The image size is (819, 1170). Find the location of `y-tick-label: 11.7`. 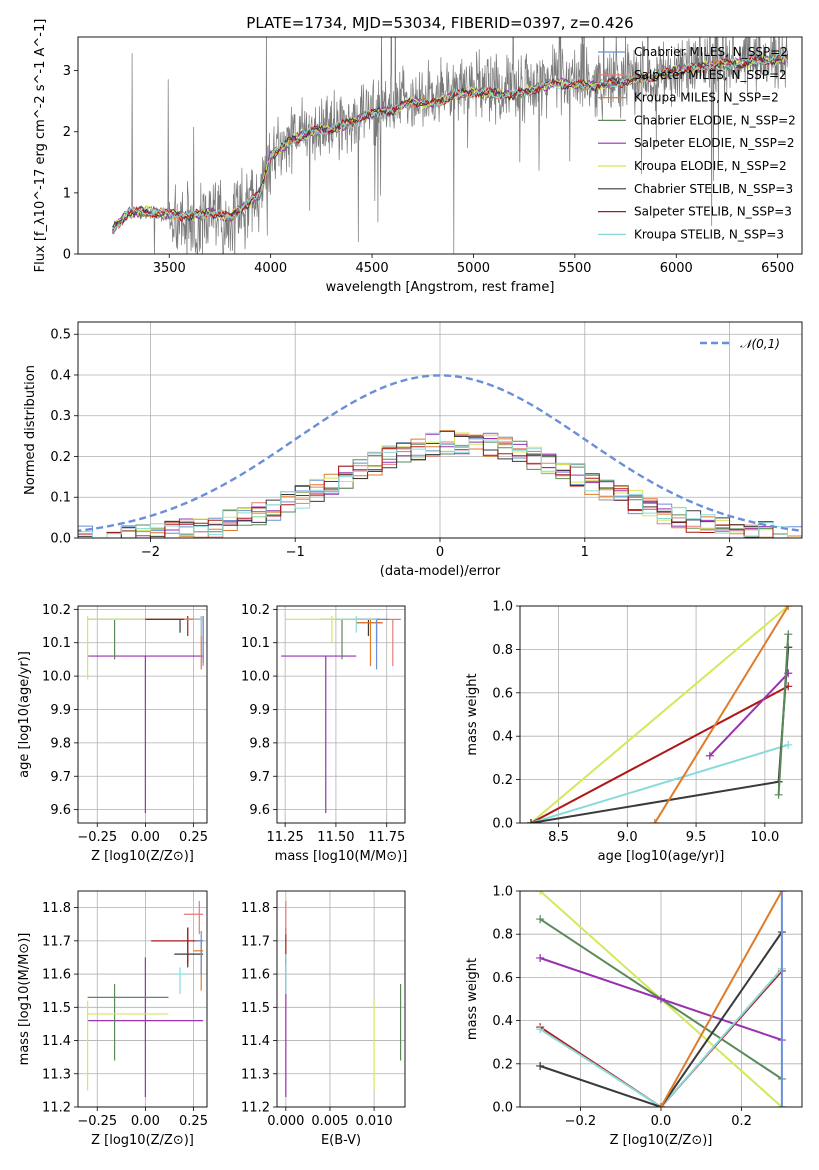

y-tick-label: 11.7 is located at coordinates (56, 941).